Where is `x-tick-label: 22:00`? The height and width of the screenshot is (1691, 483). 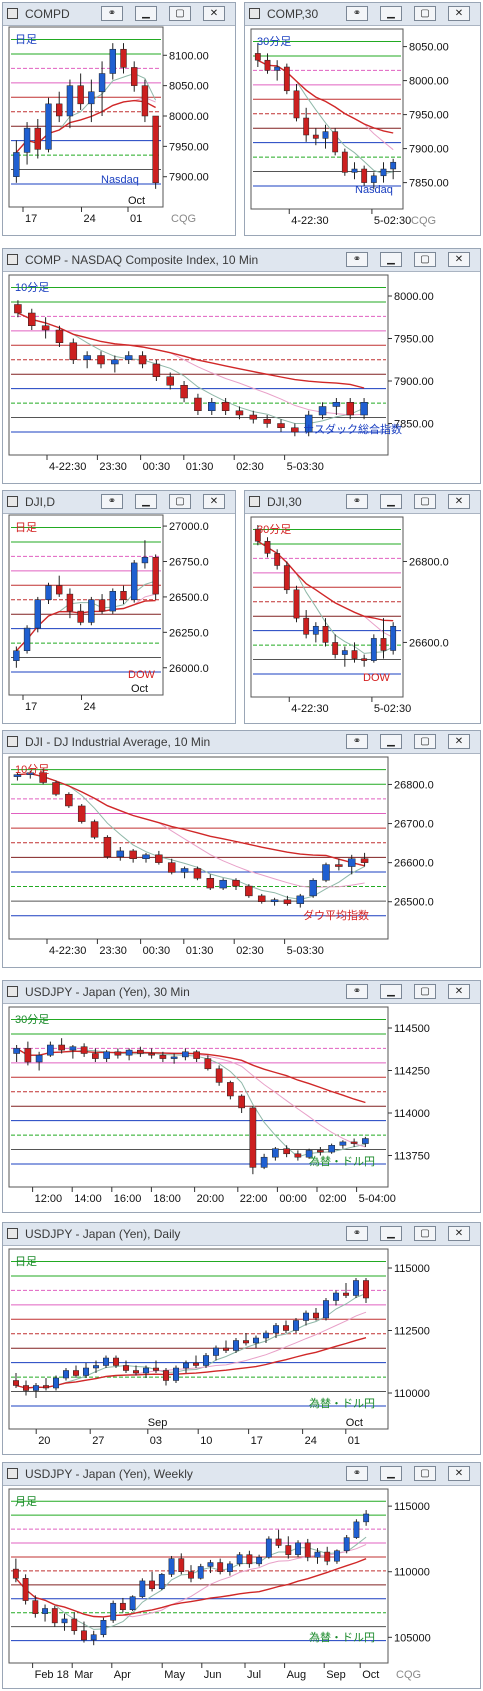 x-tick-label: 22:00 is located at coordinates (254, 1199).